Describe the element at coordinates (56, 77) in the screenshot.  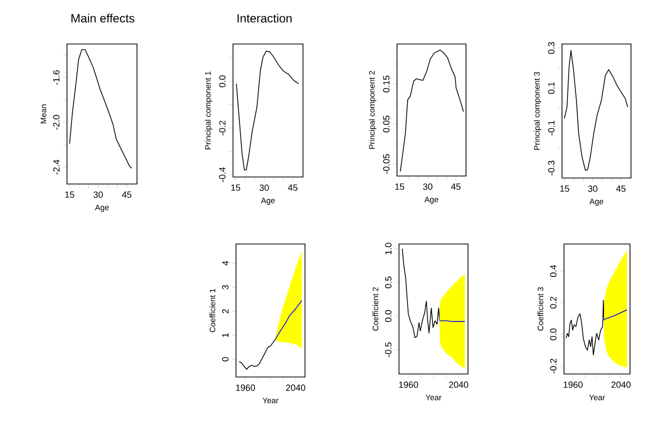
I see `y-tick-label: -1.6` at that location.